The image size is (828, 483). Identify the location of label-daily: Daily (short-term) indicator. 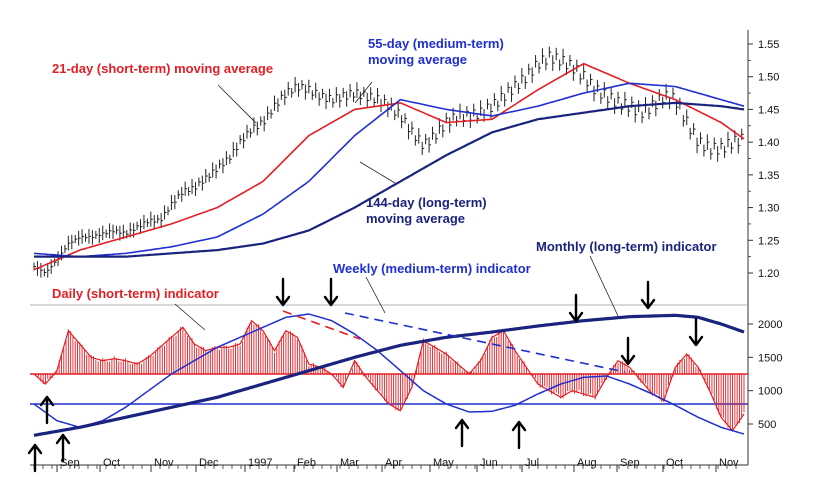
(135, 293).